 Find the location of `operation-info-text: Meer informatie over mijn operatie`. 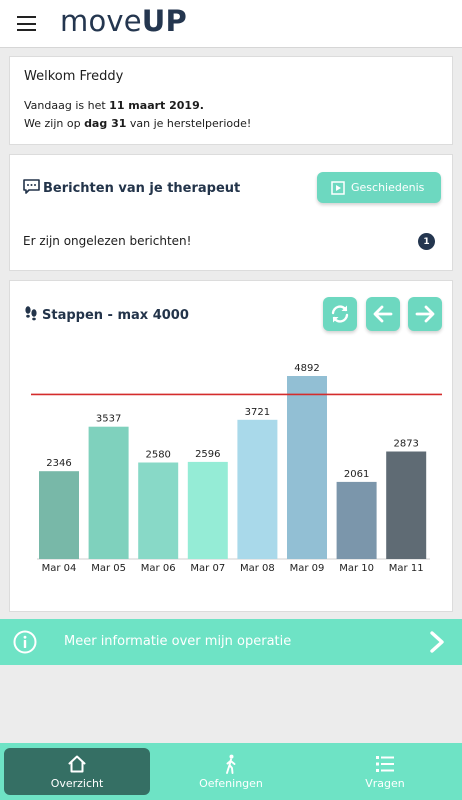

operation-info-text: Meer informatie over mijn operatie is located at coordinates (178, 641).